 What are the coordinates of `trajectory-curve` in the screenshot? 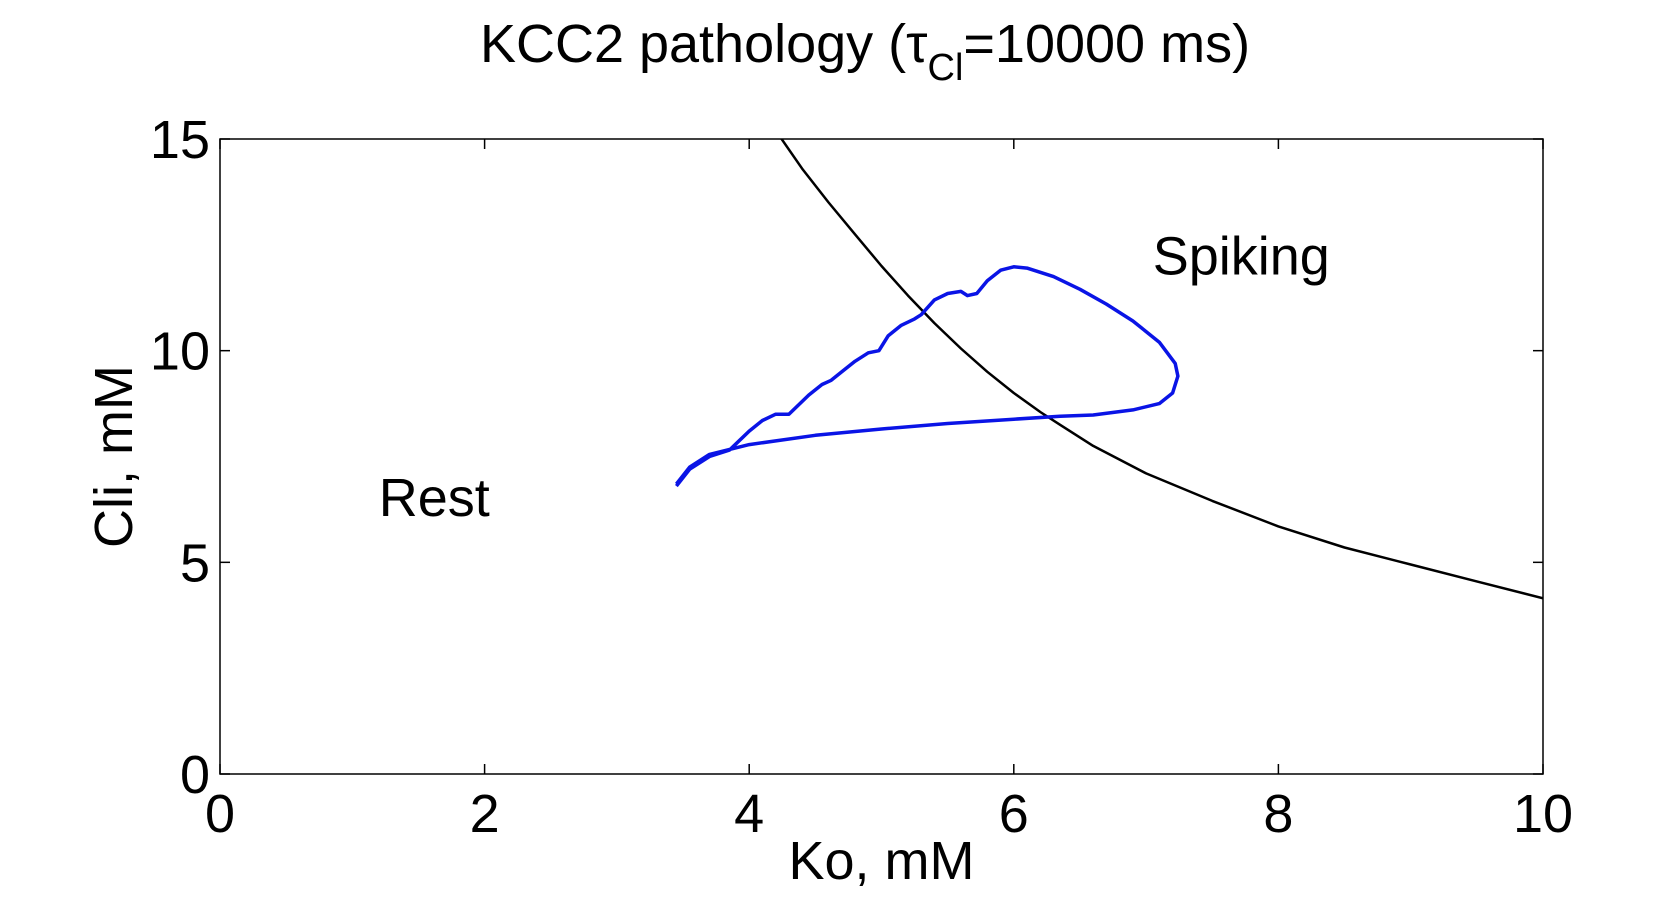 It's located at (927, 376).